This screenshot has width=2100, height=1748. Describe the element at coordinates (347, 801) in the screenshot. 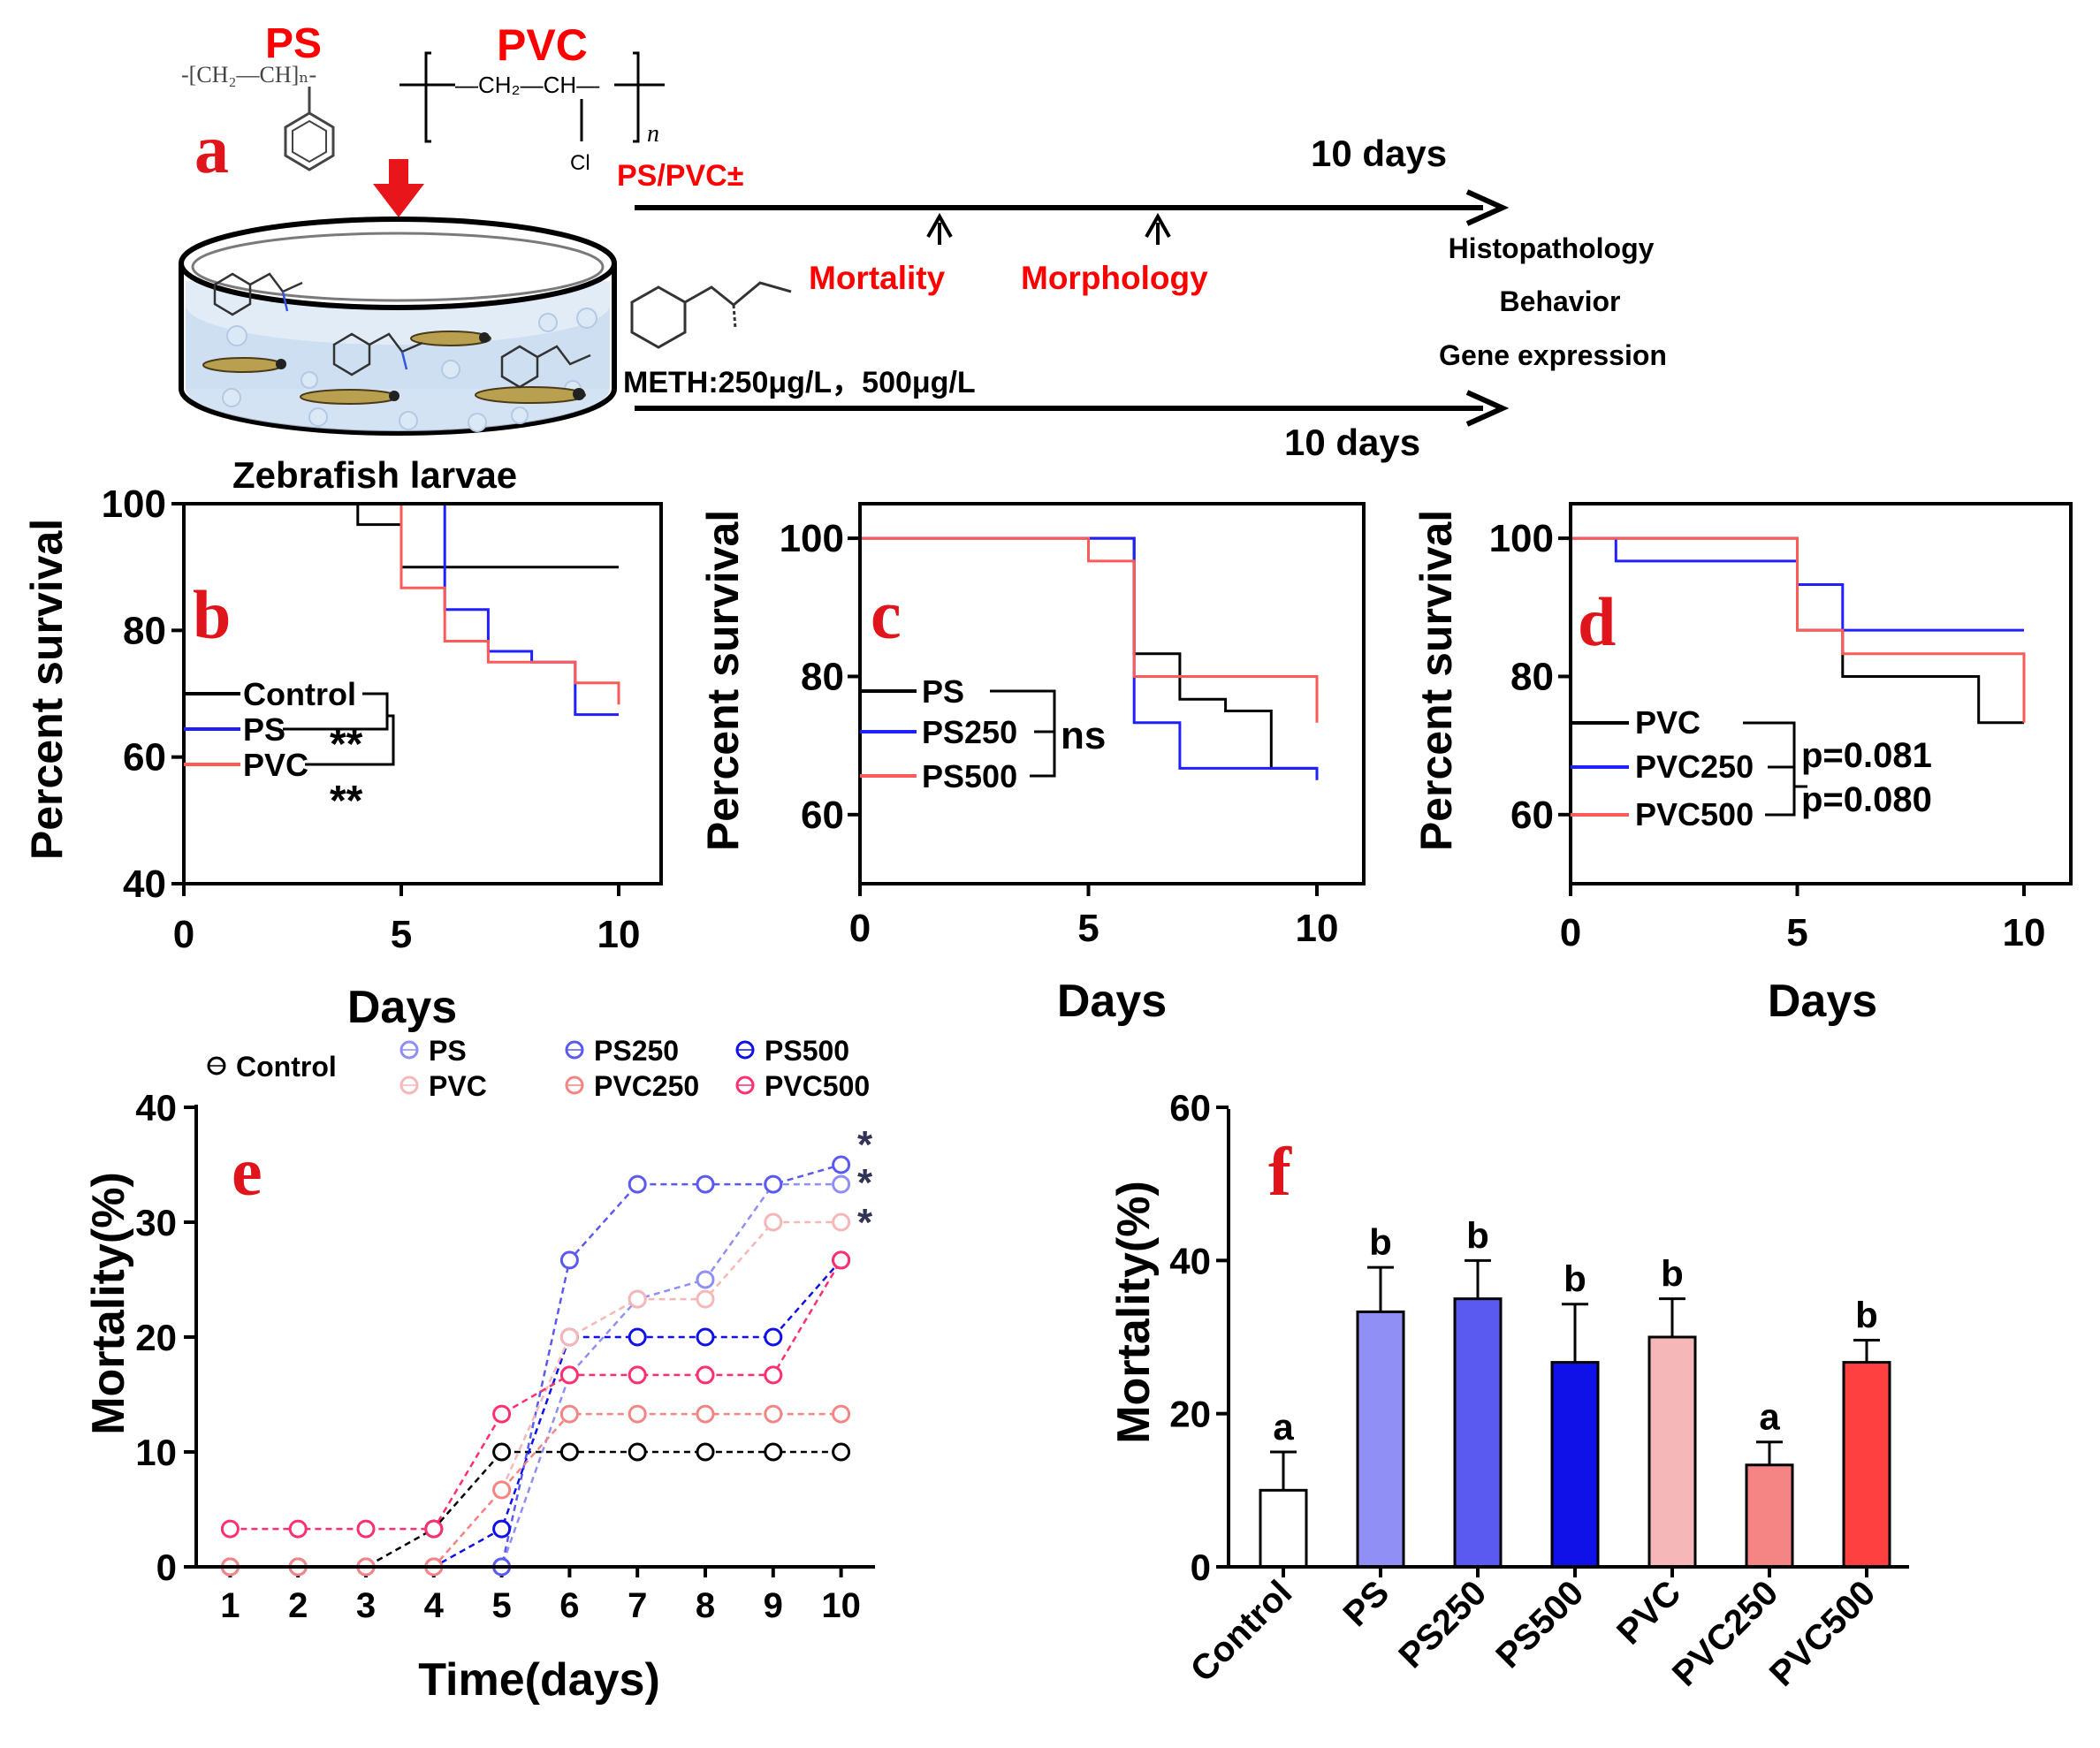

I see `panel-b-sig-pvc: **` at that location.